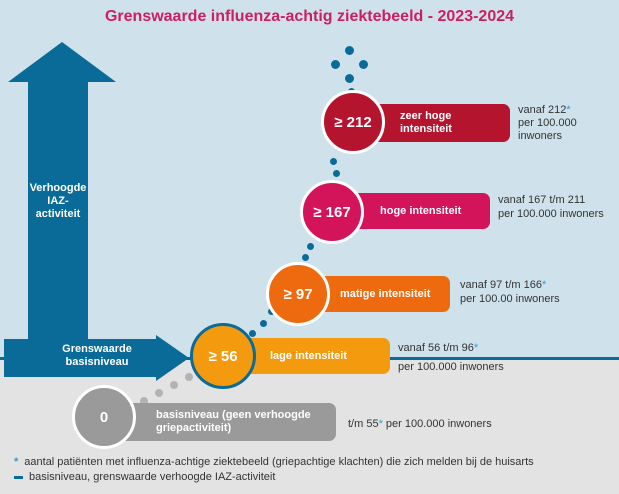 This screenshot has height=494, width=619. Describe the element at coordinates (426, 122) in the screenshot. I see `level-zeer-hoge-label: zeer hoge intensiteit` at that location.